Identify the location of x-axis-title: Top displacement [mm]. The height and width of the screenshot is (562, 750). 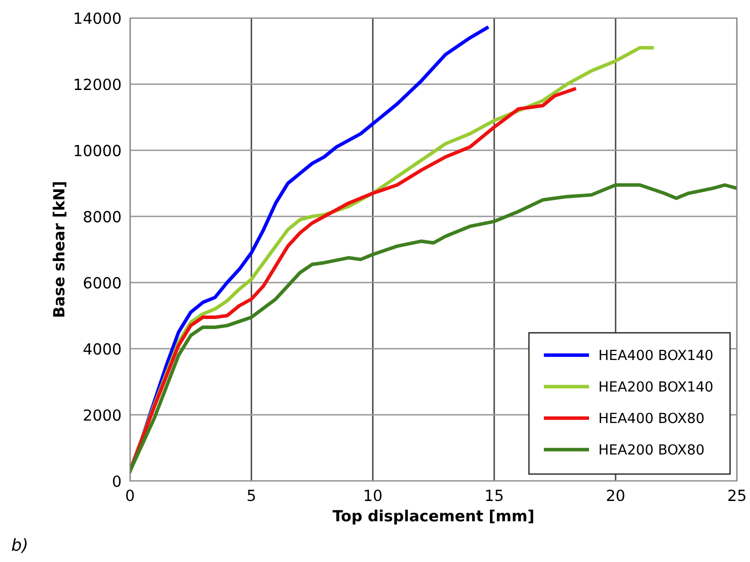
(433, 517).